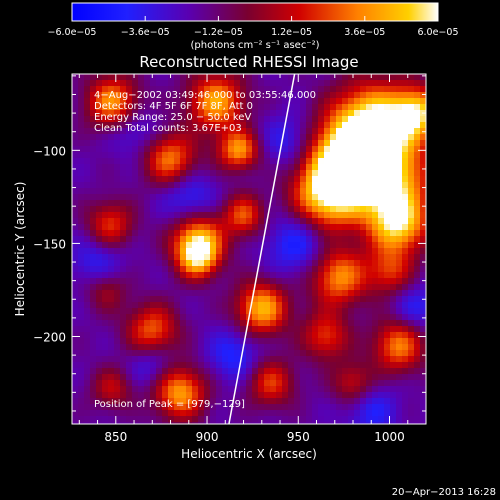 Image resolution: width=500 pixels, height=500 pixels. What do you see at coordinates (248, 62) in the screenshot?
I see `chart-title: Reconstructed RHESSI Image` at bounding box center [248, 62].